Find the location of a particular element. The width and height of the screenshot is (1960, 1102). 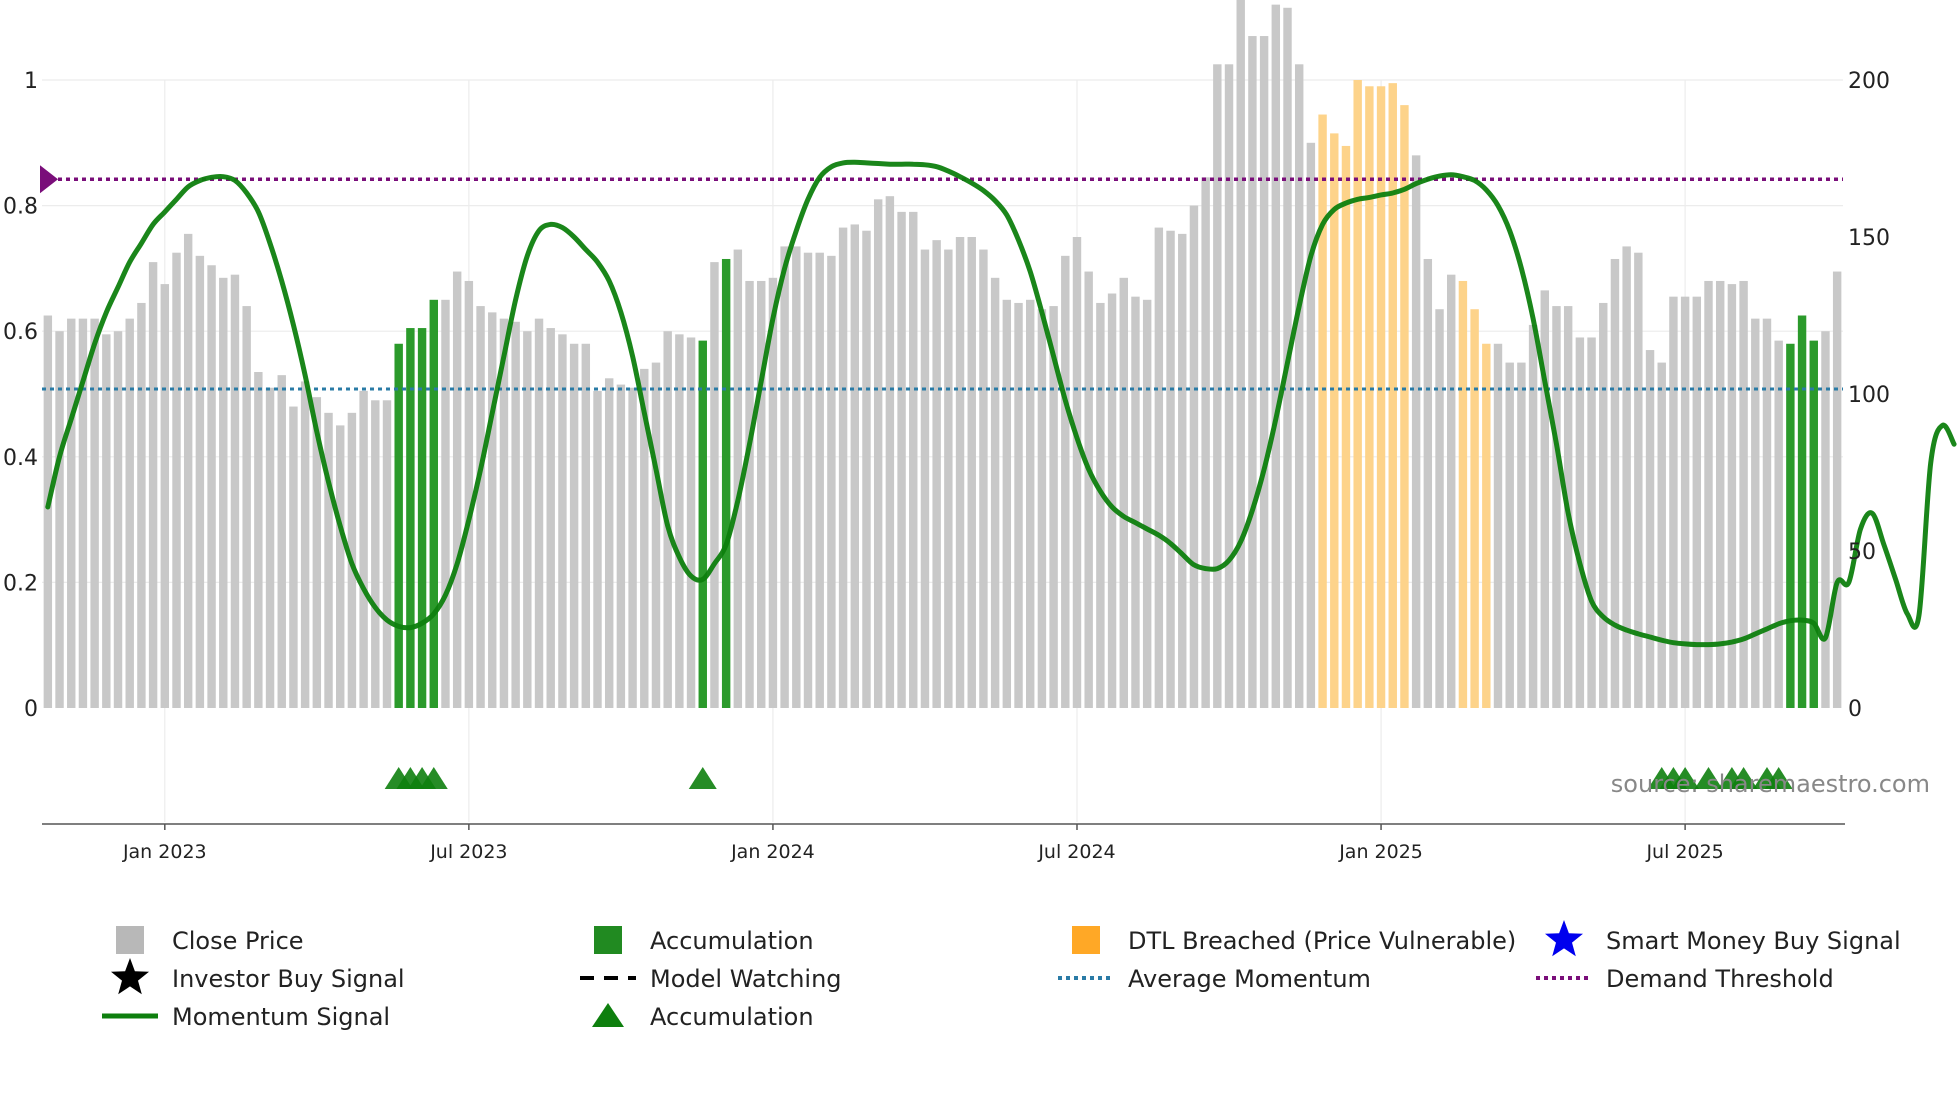

legend-item-accumulation-bar: Accumulation is located at coordinates (704, 940).